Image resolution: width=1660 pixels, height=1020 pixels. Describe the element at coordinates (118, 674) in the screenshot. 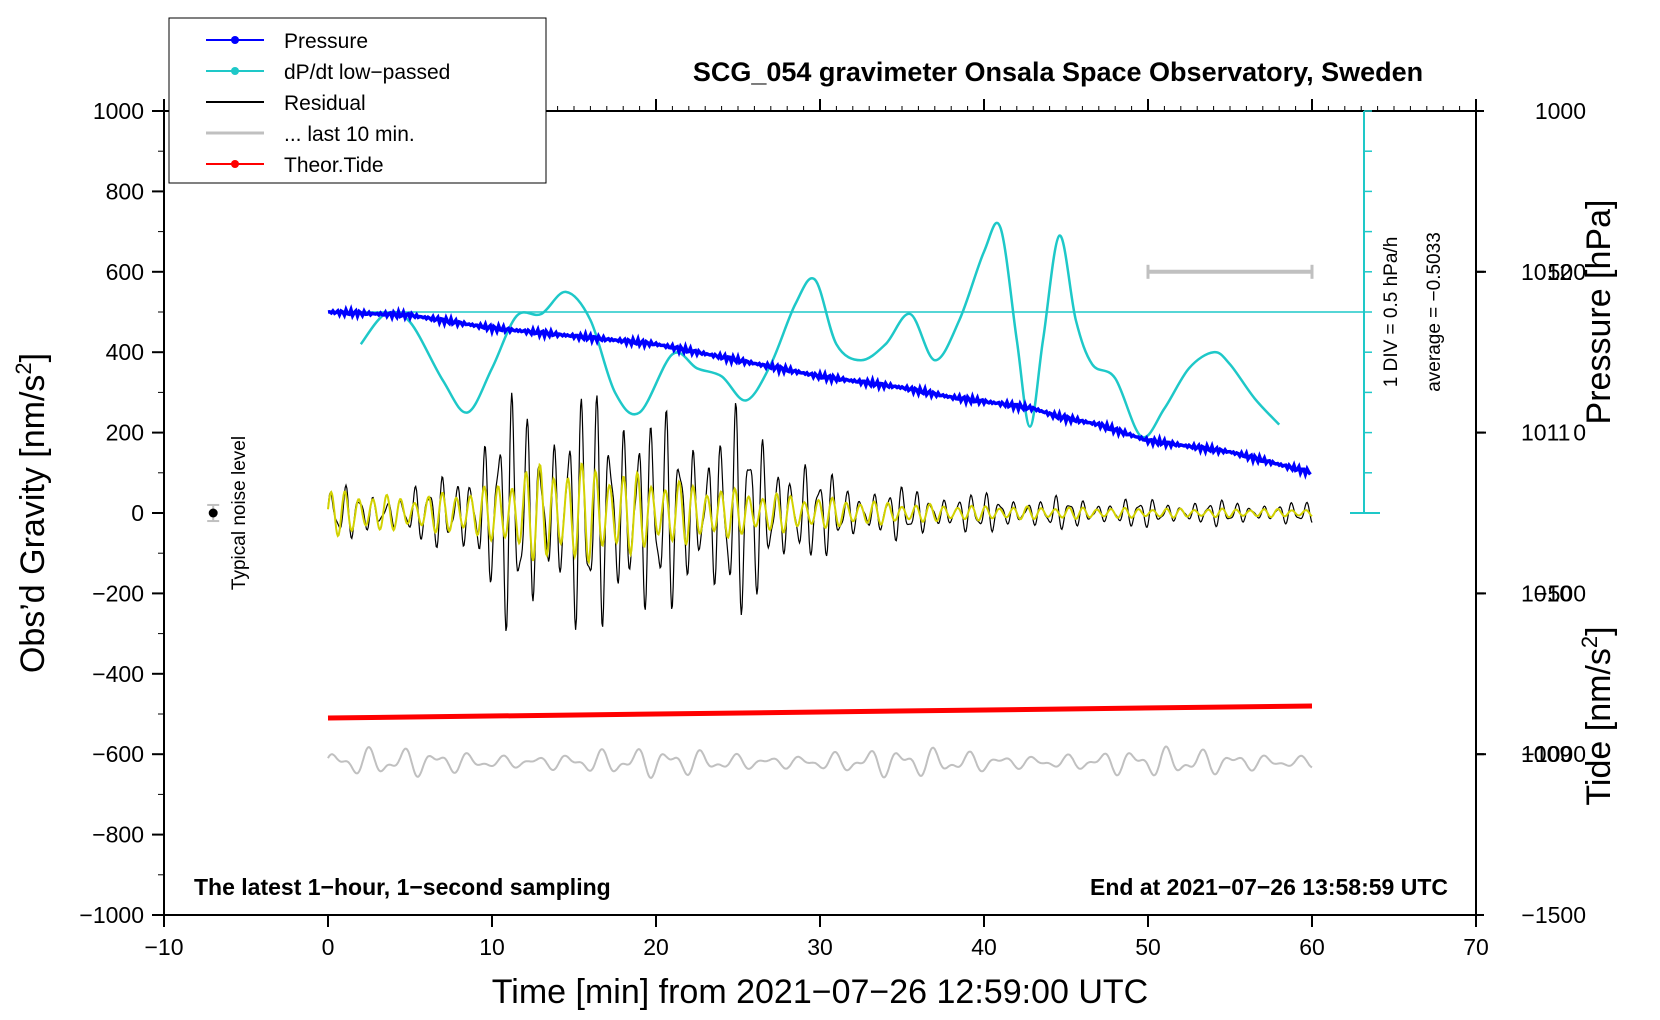

I see `y-tick-label: −400` at that location.